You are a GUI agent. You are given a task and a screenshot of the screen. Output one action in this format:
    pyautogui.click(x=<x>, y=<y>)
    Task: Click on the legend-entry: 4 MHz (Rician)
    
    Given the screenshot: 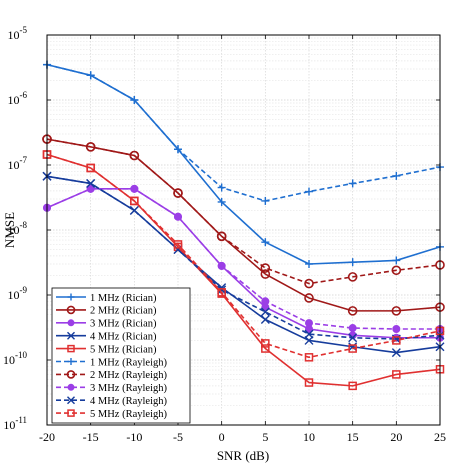 What is the action you would take?
    pyautogui.click(x=106, y=337)
    